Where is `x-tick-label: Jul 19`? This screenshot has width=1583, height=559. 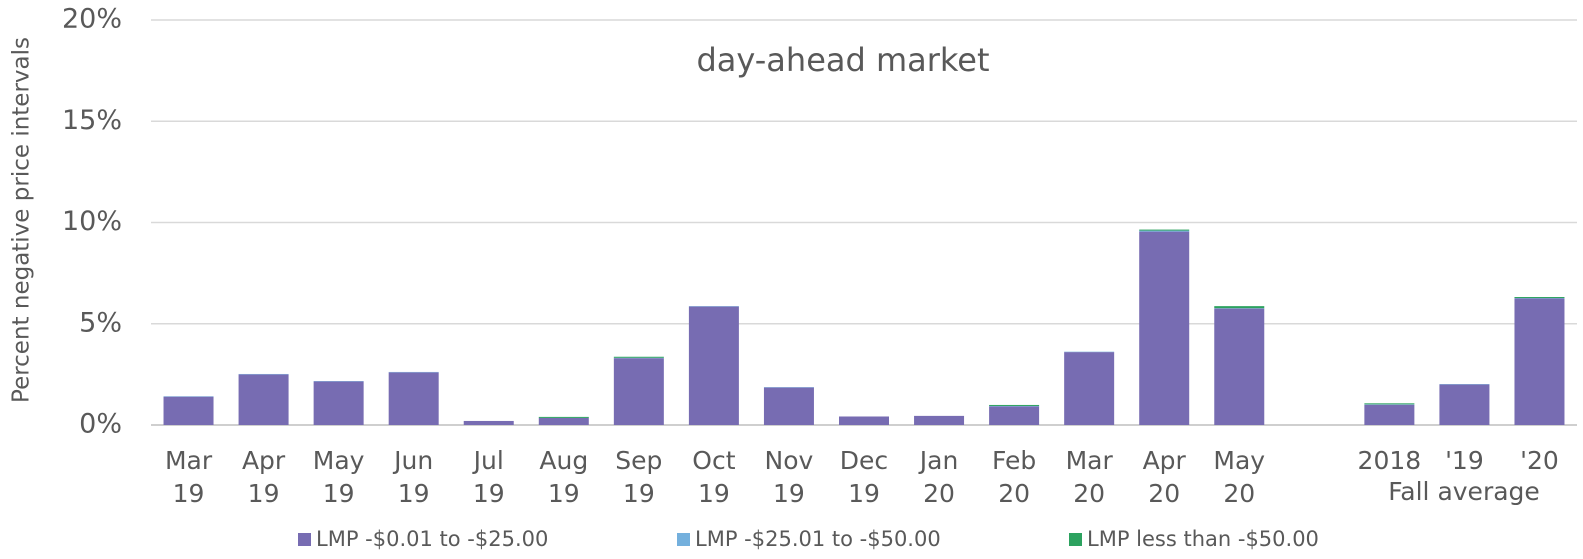
x-tick-label: Jul 19 is located at coordinates (488, 477).